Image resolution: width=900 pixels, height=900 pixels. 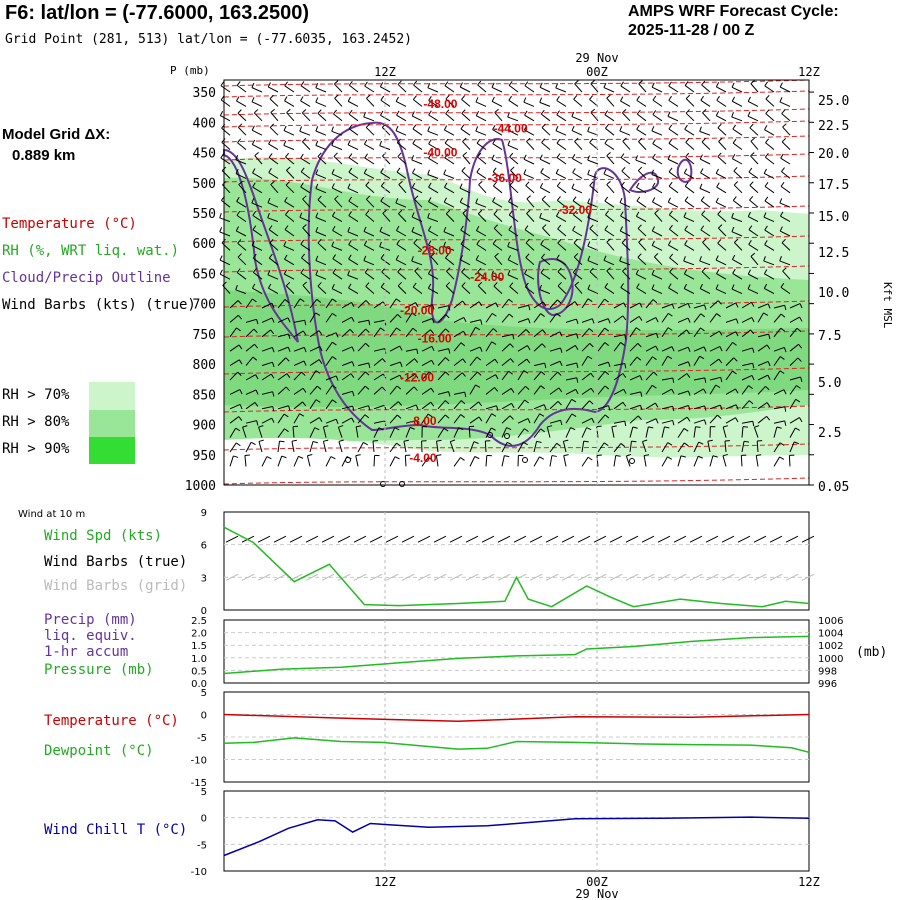 I want to click on y-tick-label: 6, so click(x=204, y=546).